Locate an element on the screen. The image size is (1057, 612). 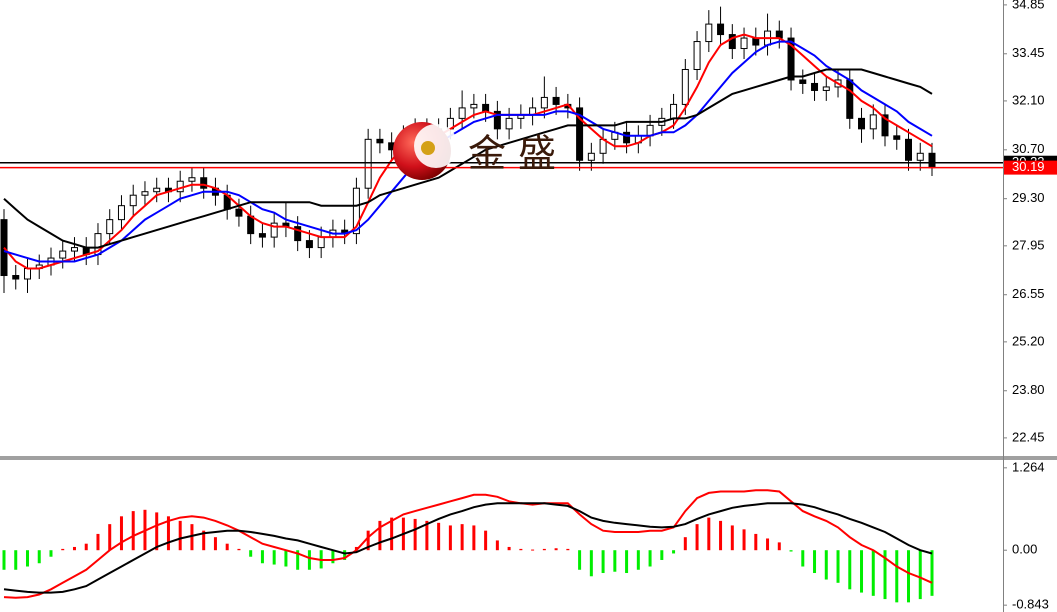
y-tick-label: 26.55 is located at coordinates (1028, 293).